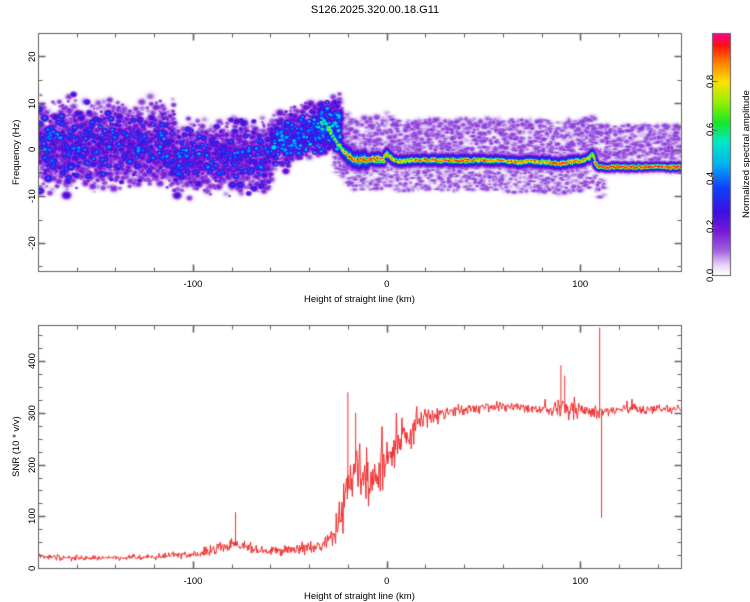  Describe the element at coordinates (710, 81) in the screenshot. I see `colorbar-tick-4: 0.8` at that location.